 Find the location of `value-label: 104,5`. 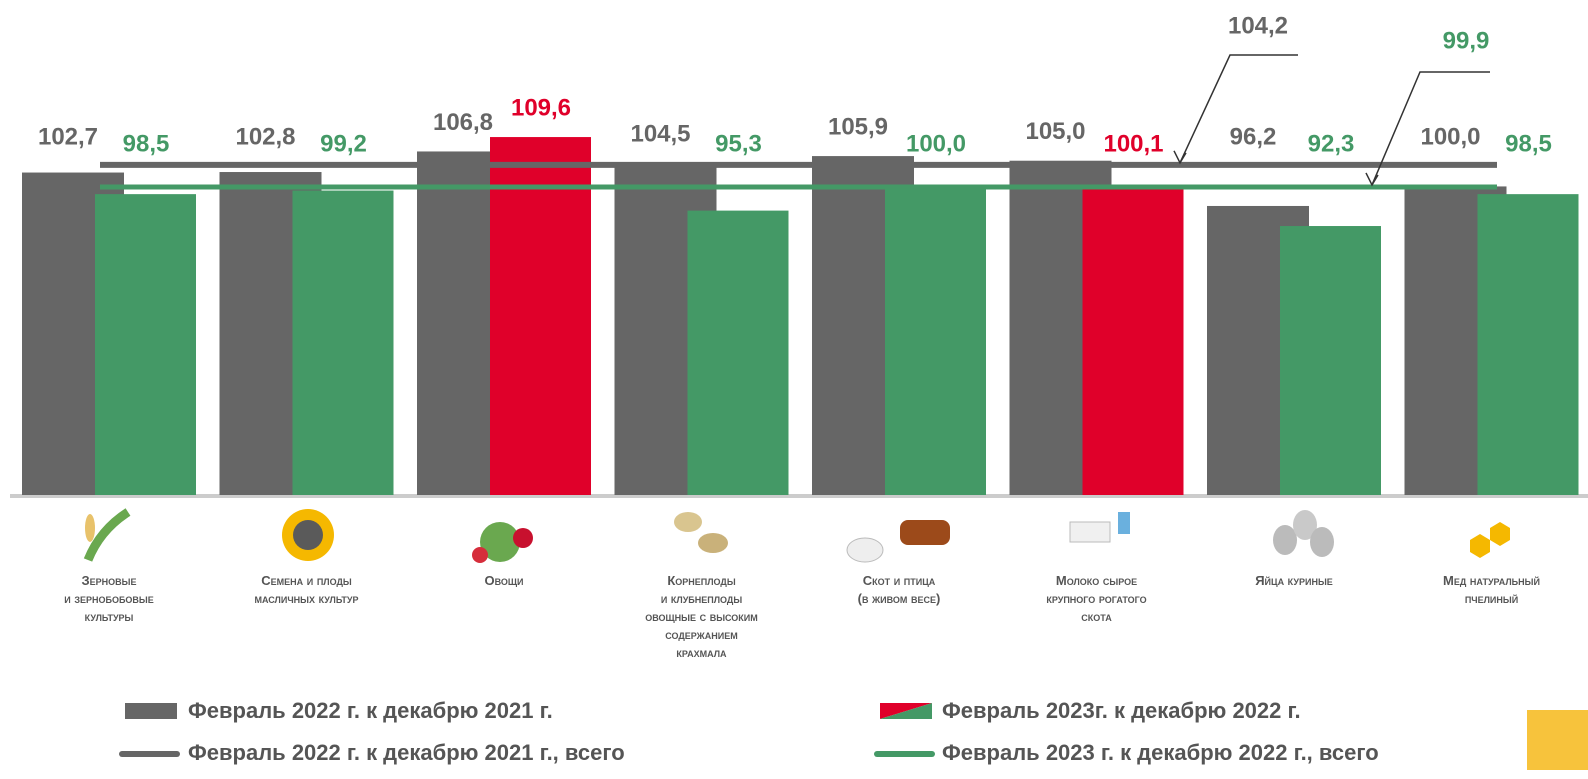

value-label: 104,5 is located at coordinates (660, 134).